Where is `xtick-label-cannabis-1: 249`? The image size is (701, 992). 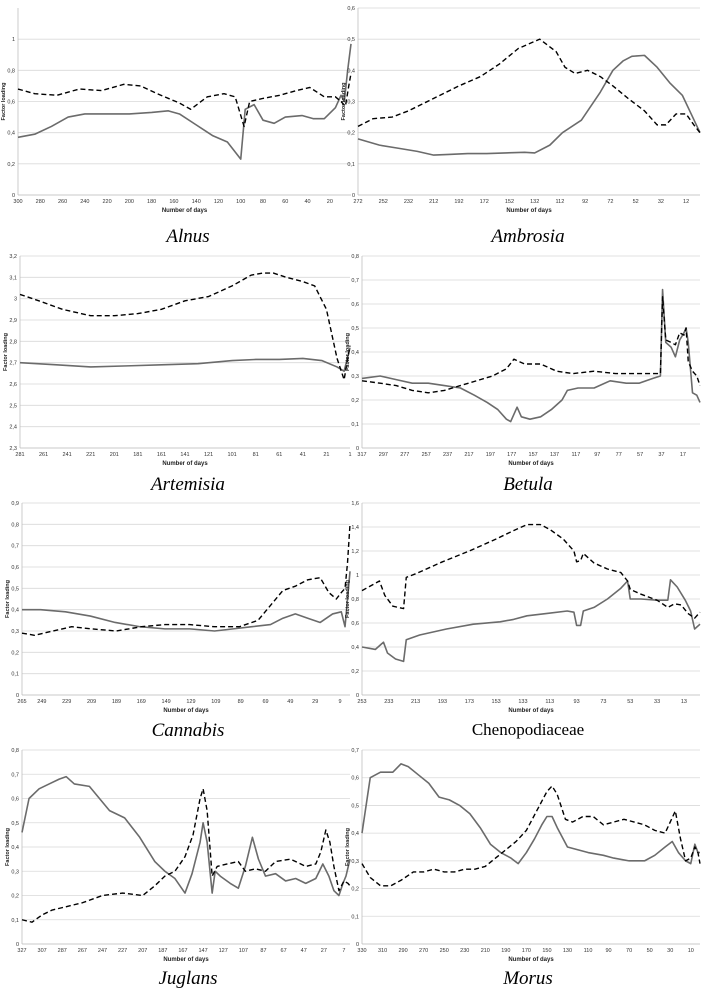
xtick-label-cannabis-1: 249 is located at coordinates (41, 702).